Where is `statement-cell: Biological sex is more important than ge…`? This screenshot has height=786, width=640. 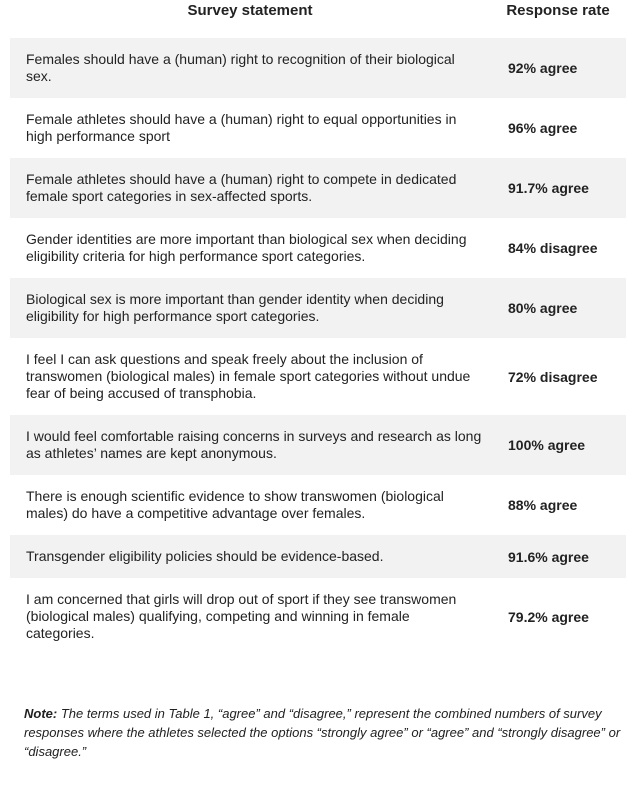 statement-cell: Biological sex is more important than ge… is located at coordinates (235, 307).